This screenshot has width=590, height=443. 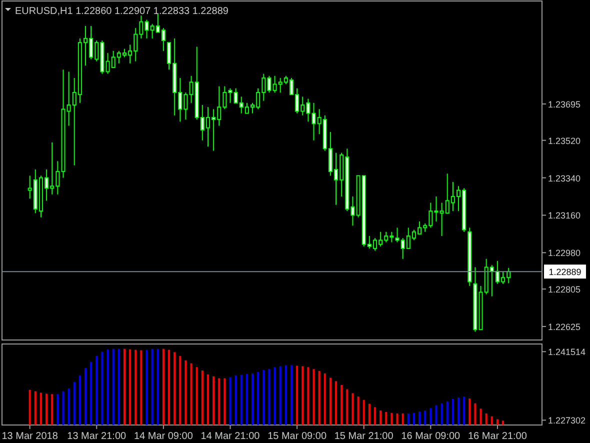 What do you see at coordinates (565, 272) in the screenshot?
I see `ref-line-label: 1.22889` at bounding box center [565, 272].